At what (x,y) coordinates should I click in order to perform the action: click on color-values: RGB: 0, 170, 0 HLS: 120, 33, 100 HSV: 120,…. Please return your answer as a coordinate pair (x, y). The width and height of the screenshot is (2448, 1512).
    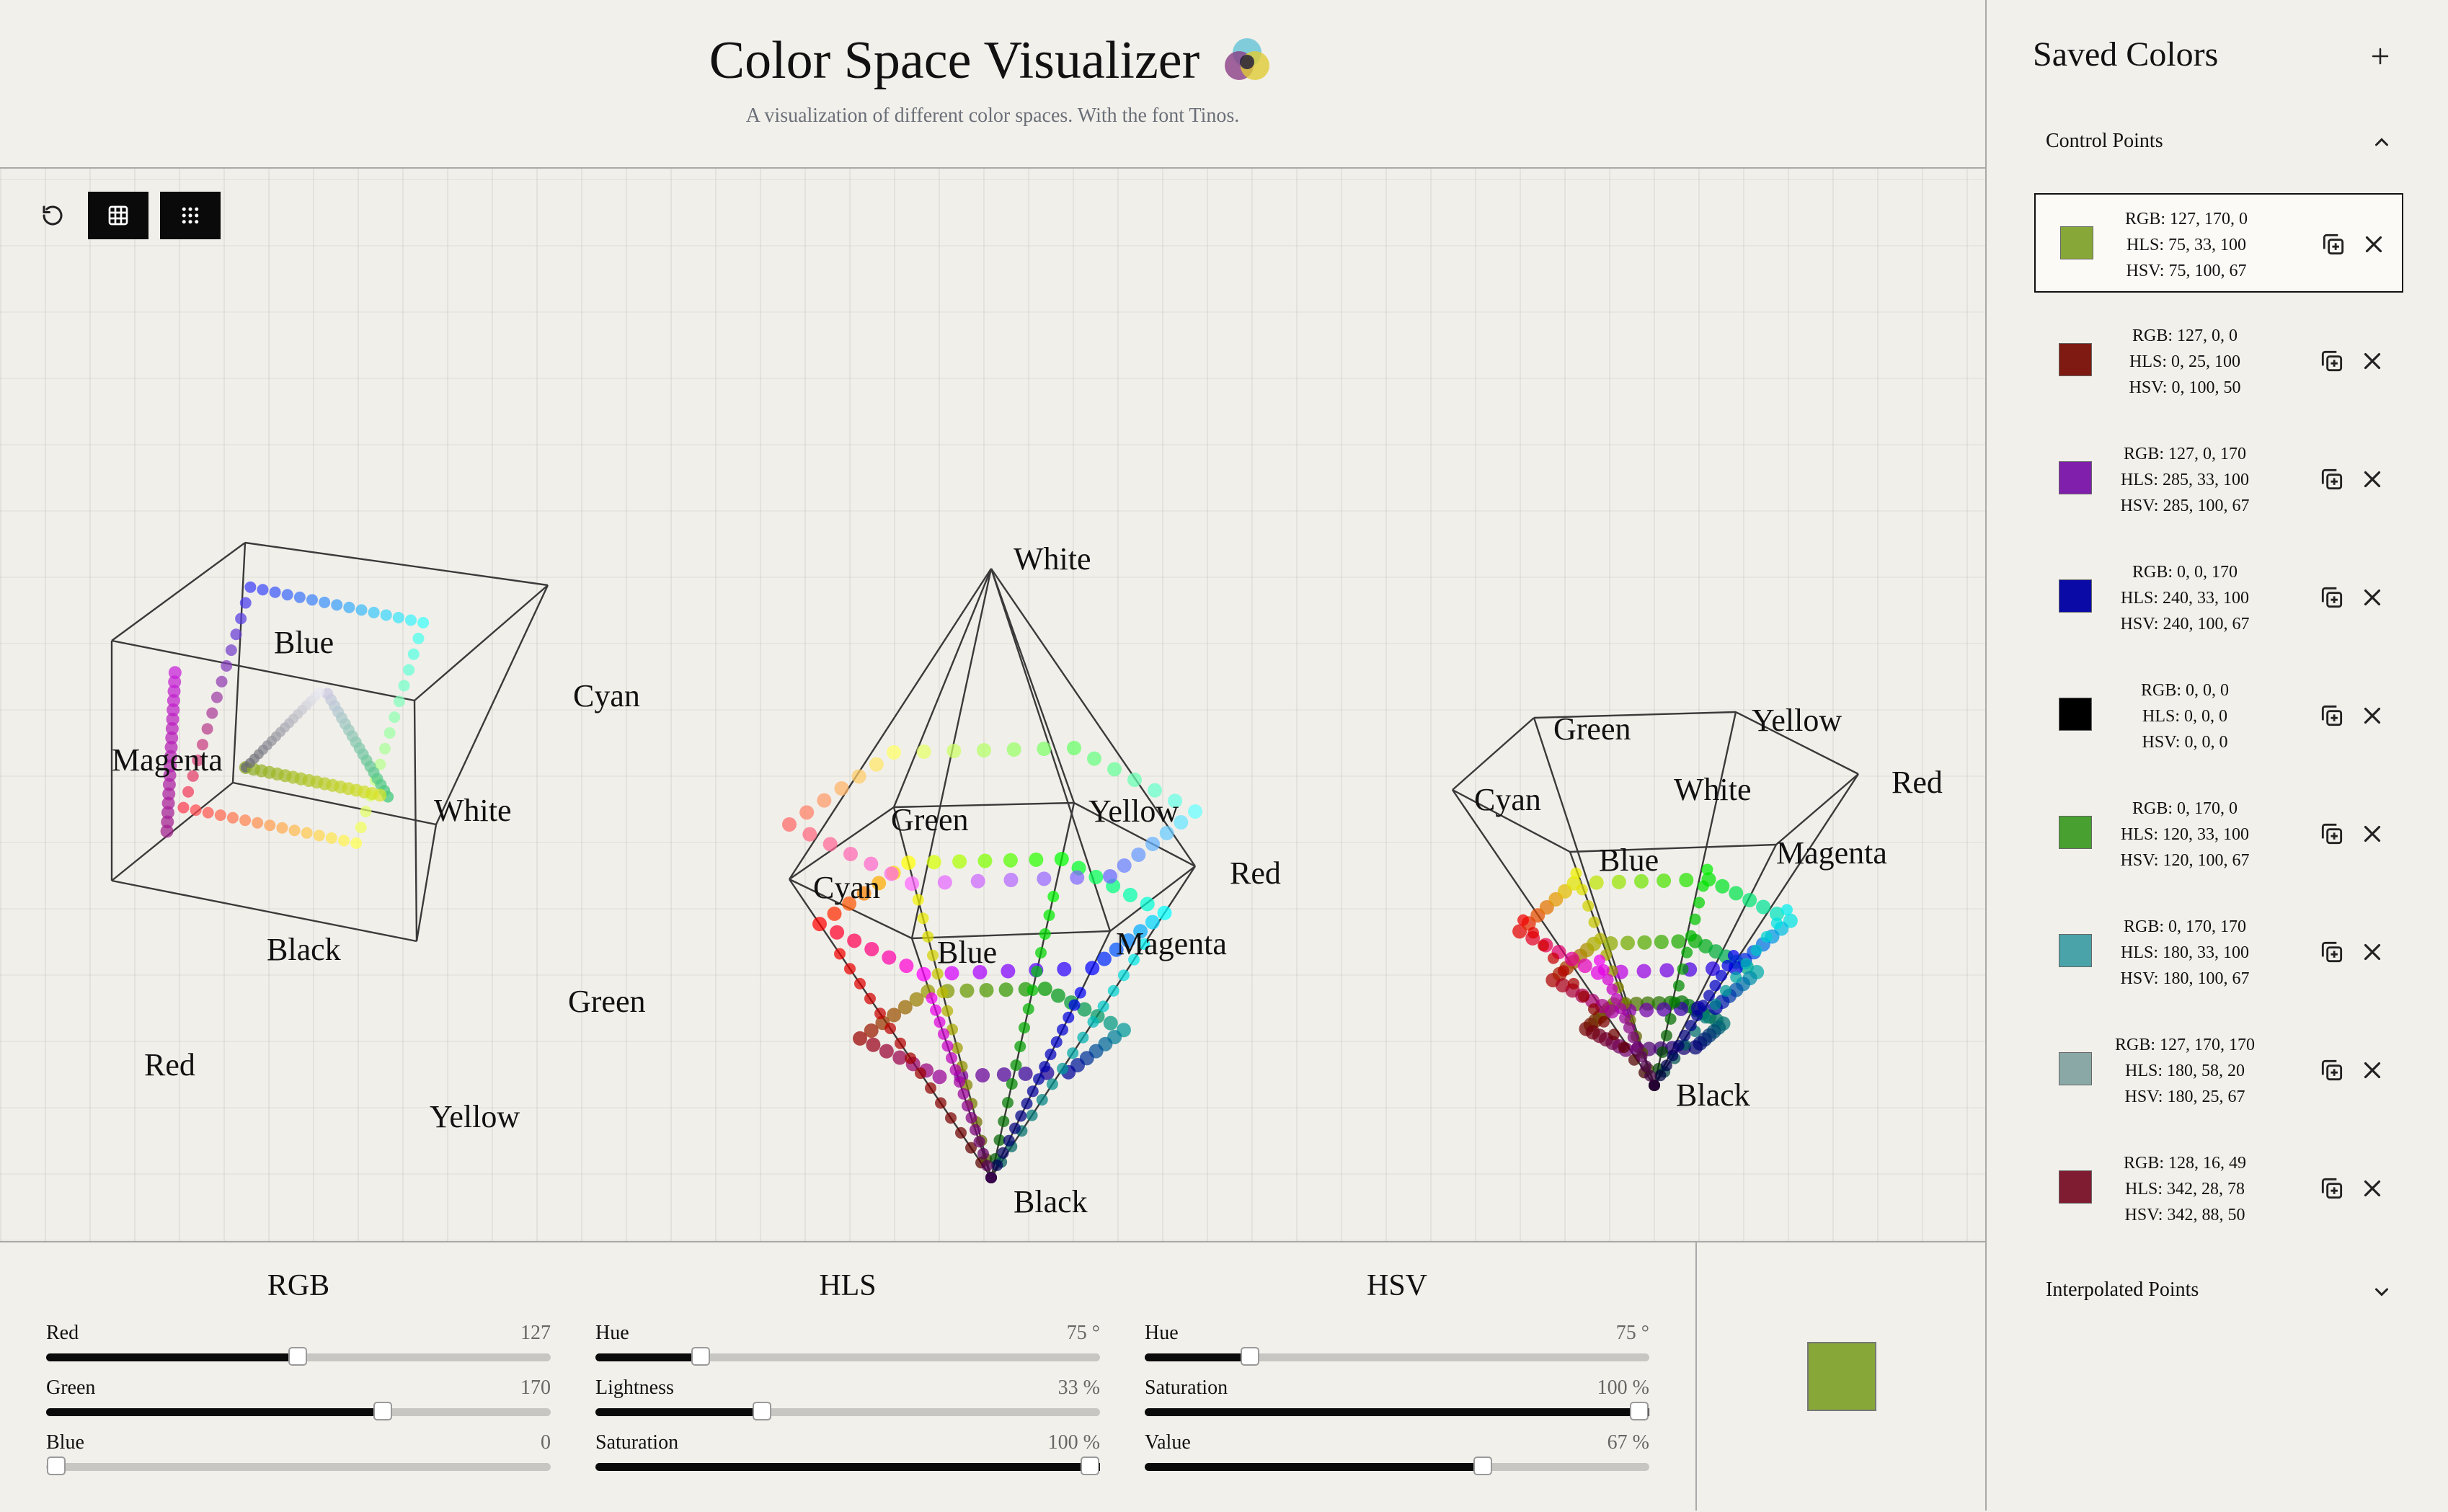
    Looking at the image, I should click on (2185, 835).